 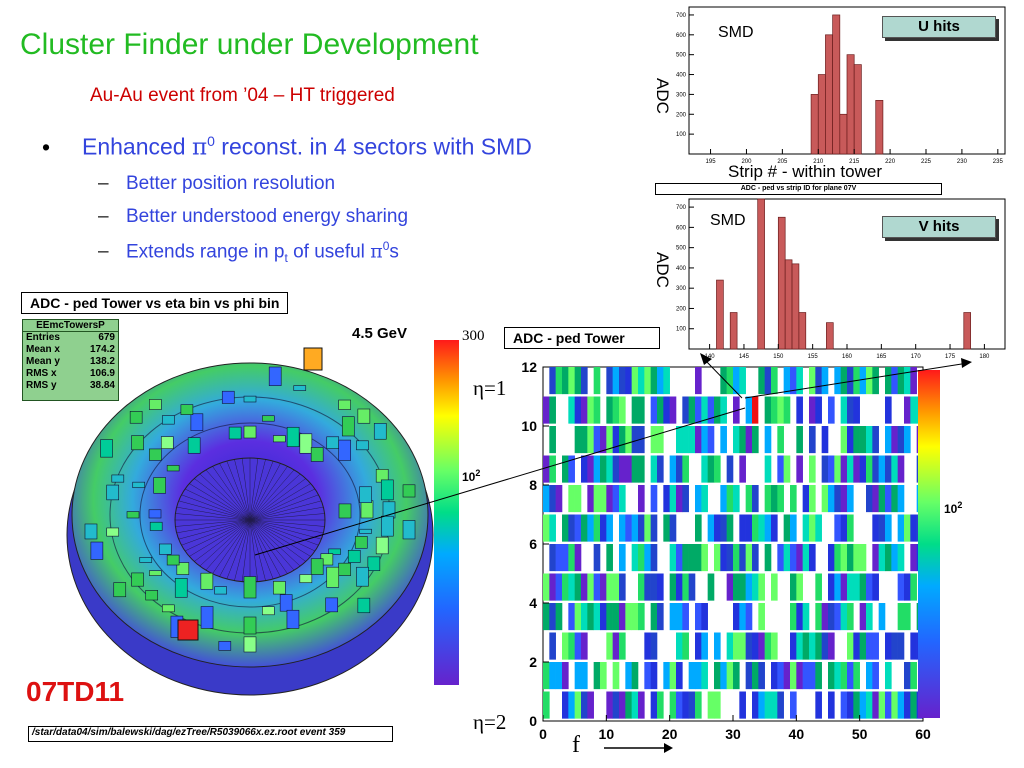 What do you see at coordinates (681, 309) in the screenshot?
I see `y-tick-label: 200` at bounding box center [681, 309].